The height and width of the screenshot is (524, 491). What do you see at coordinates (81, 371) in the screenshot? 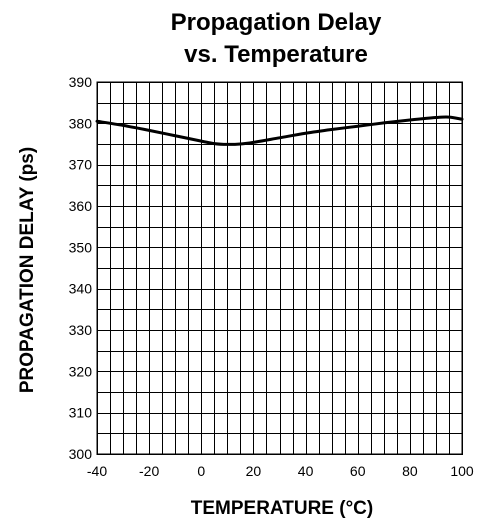
I see `y-tick-label: 320` at bounding box center [81, 371].